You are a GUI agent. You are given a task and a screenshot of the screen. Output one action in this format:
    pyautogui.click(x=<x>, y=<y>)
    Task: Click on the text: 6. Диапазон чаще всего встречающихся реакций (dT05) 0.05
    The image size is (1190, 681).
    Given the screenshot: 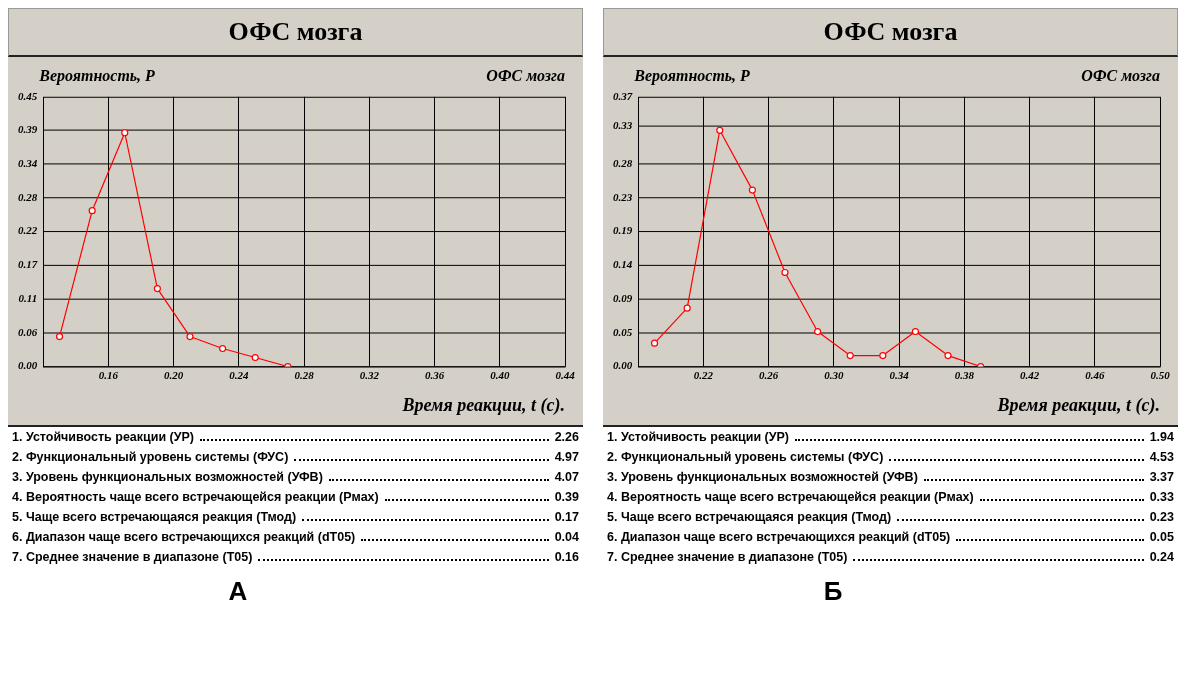 What is the action you would take?
    pyautogui.click(x=890, y=537)
    